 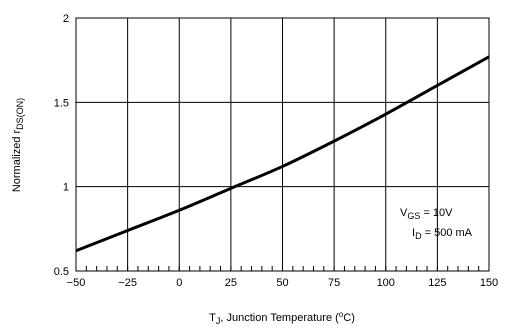 I want to click on annotation-vgs: VGS = 10V, so click(x=426, y=214).